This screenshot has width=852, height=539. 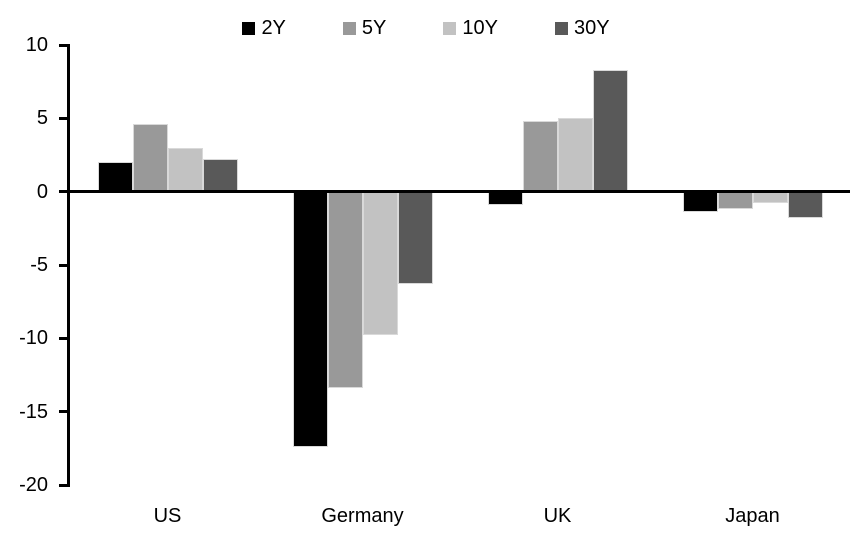 What do you see at coordinates (115, 177) in the screenshot?
I see `bar-us-2y` at bounding box center [115, 177].